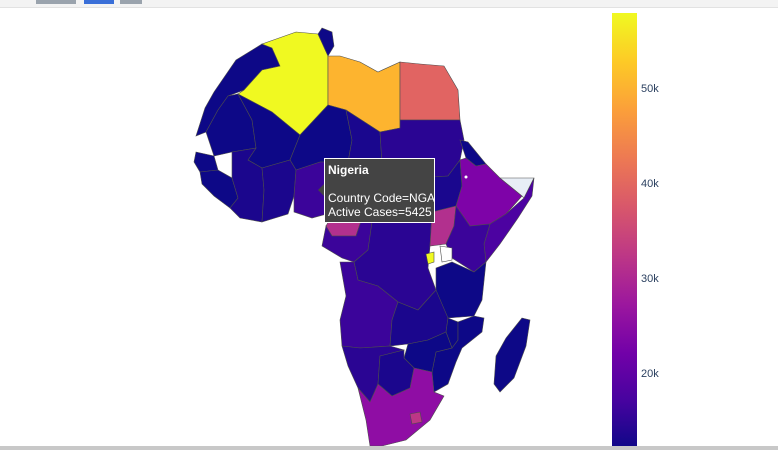 The width and height of the screenshot is (778, 450). I want to click on country-MDG, so click(512, 355).